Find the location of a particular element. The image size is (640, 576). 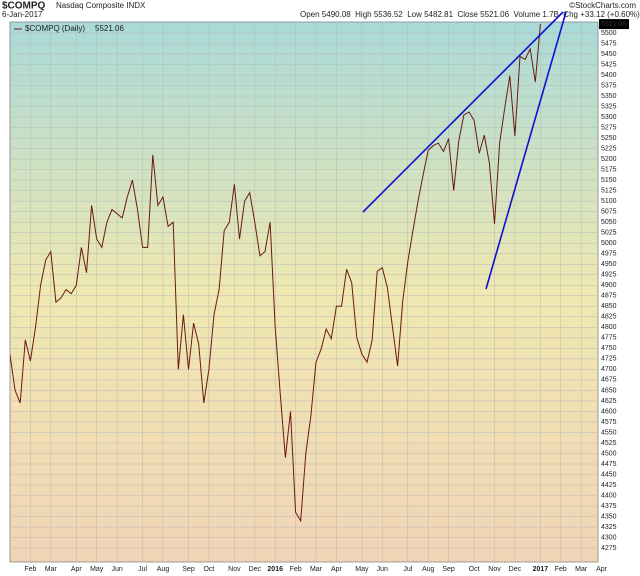

y-tick-label: 5425 is located at coordinates (609, 64).